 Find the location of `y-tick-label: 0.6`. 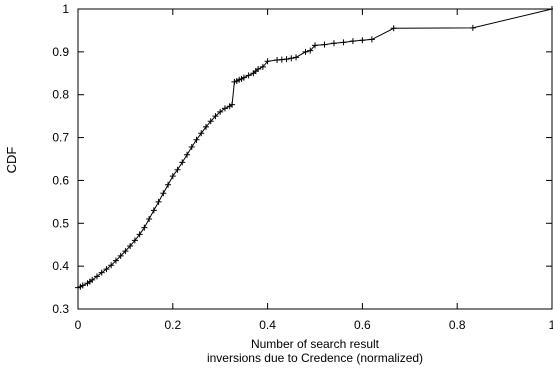

y-tick-label: 0.6 is located at coordinates (60, 180).